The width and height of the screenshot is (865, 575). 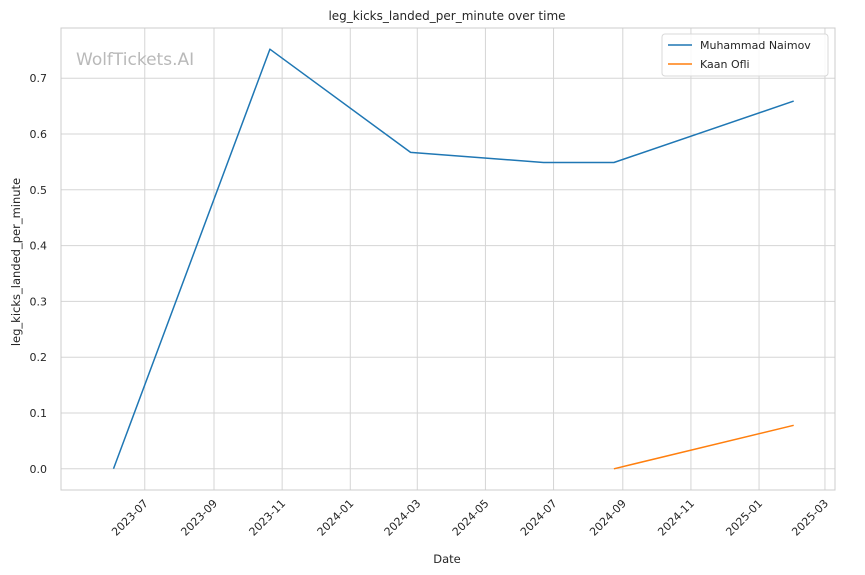 What do you see at coordinates (135, 60) in the screenshot?
I see `watermark: WolfTickets.AI` at bounding box center [135, 60].